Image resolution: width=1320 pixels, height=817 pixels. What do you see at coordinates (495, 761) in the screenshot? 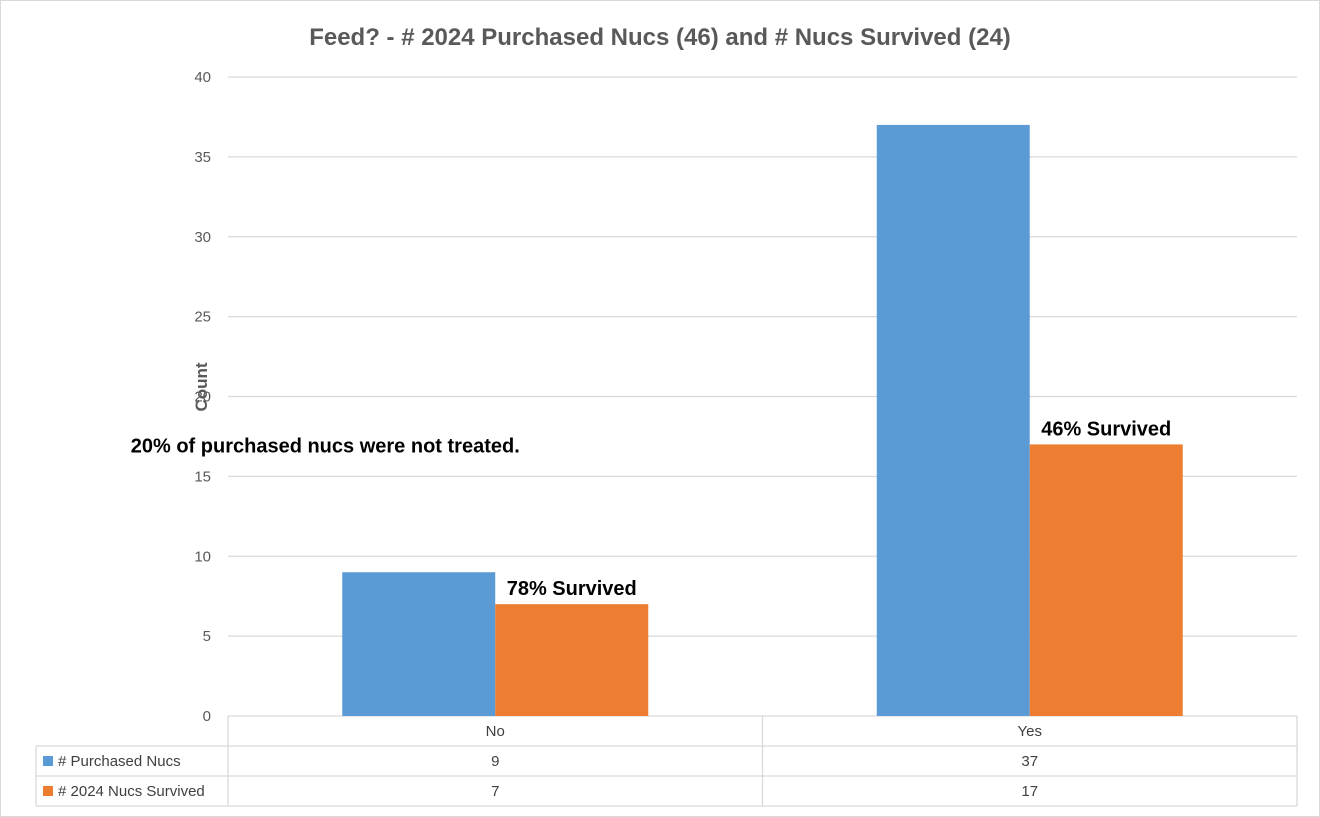
I see `data-table-value: 9` at bounding box center [495, 761].